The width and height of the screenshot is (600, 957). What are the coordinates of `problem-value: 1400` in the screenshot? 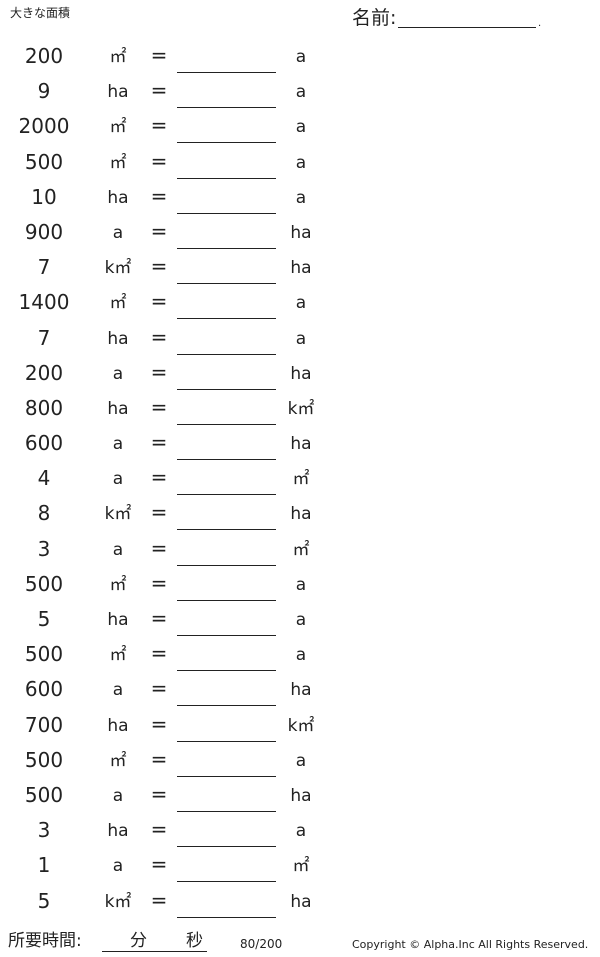 It's located at (44, 302).